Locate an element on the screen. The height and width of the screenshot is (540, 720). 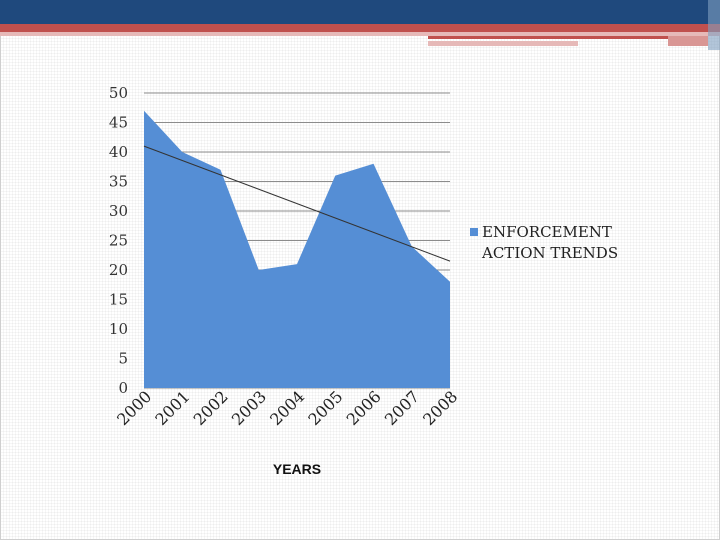
x-axis-title: YEARS is located at coordinates (297, 469).